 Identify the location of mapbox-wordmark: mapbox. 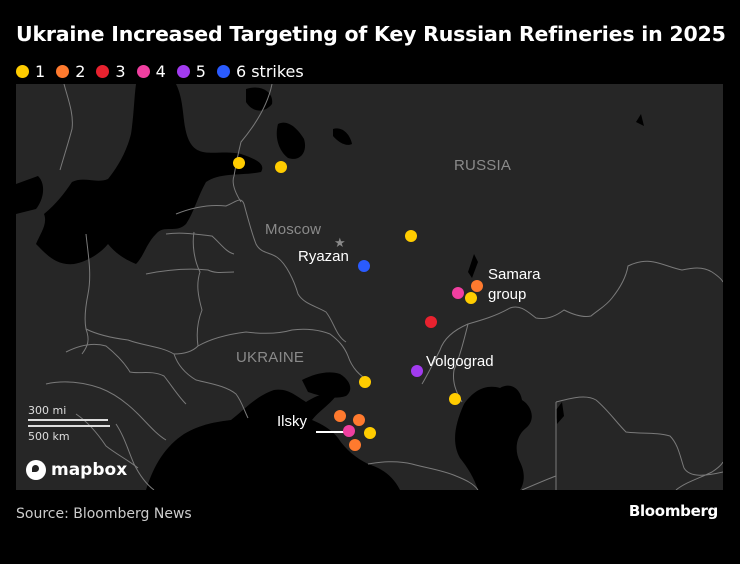
(89, 470).